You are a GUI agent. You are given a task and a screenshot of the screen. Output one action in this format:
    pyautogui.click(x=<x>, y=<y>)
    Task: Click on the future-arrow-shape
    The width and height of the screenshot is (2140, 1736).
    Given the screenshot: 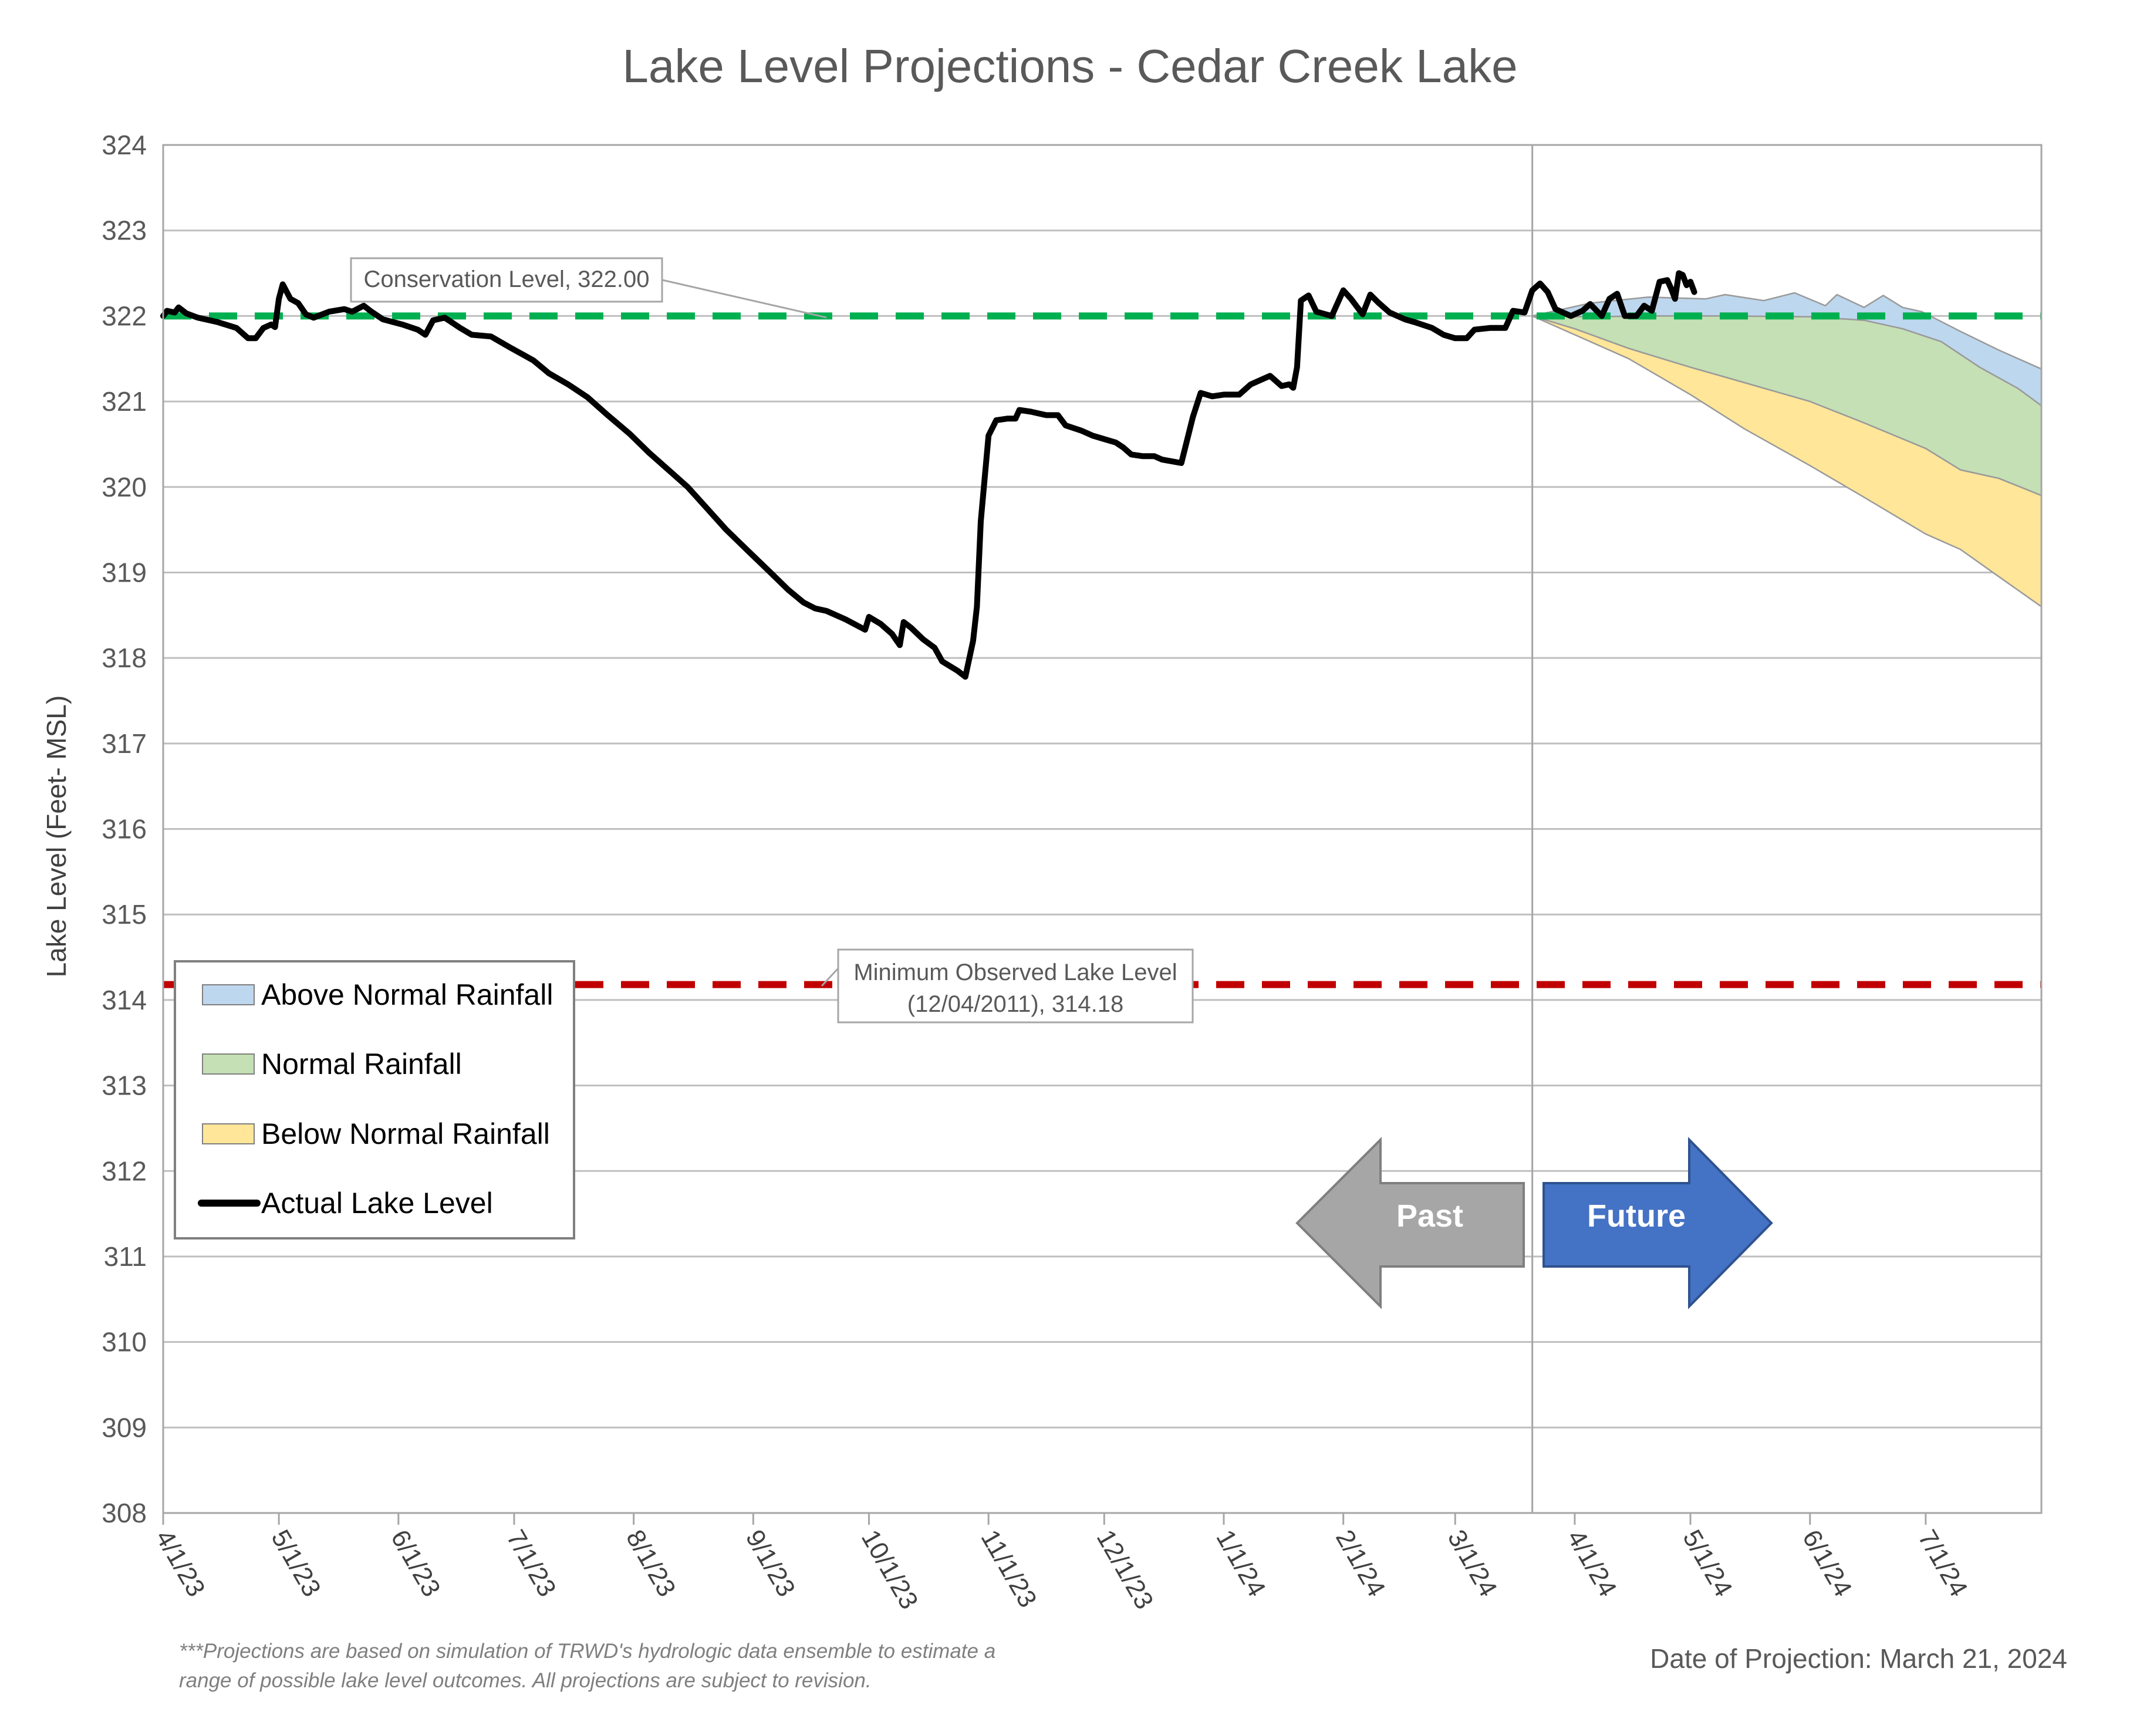 What is the action you would take?
    pyautogui.click(x=1657, y=1223)
    